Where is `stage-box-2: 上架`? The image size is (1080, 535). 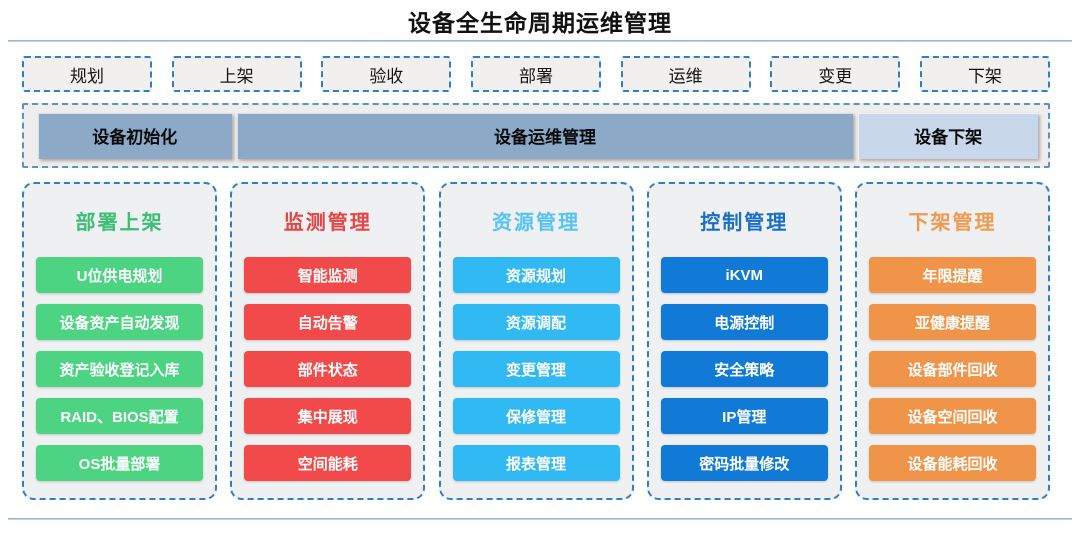
stage-box-2: 上架 is located at coordinates (236, 74).